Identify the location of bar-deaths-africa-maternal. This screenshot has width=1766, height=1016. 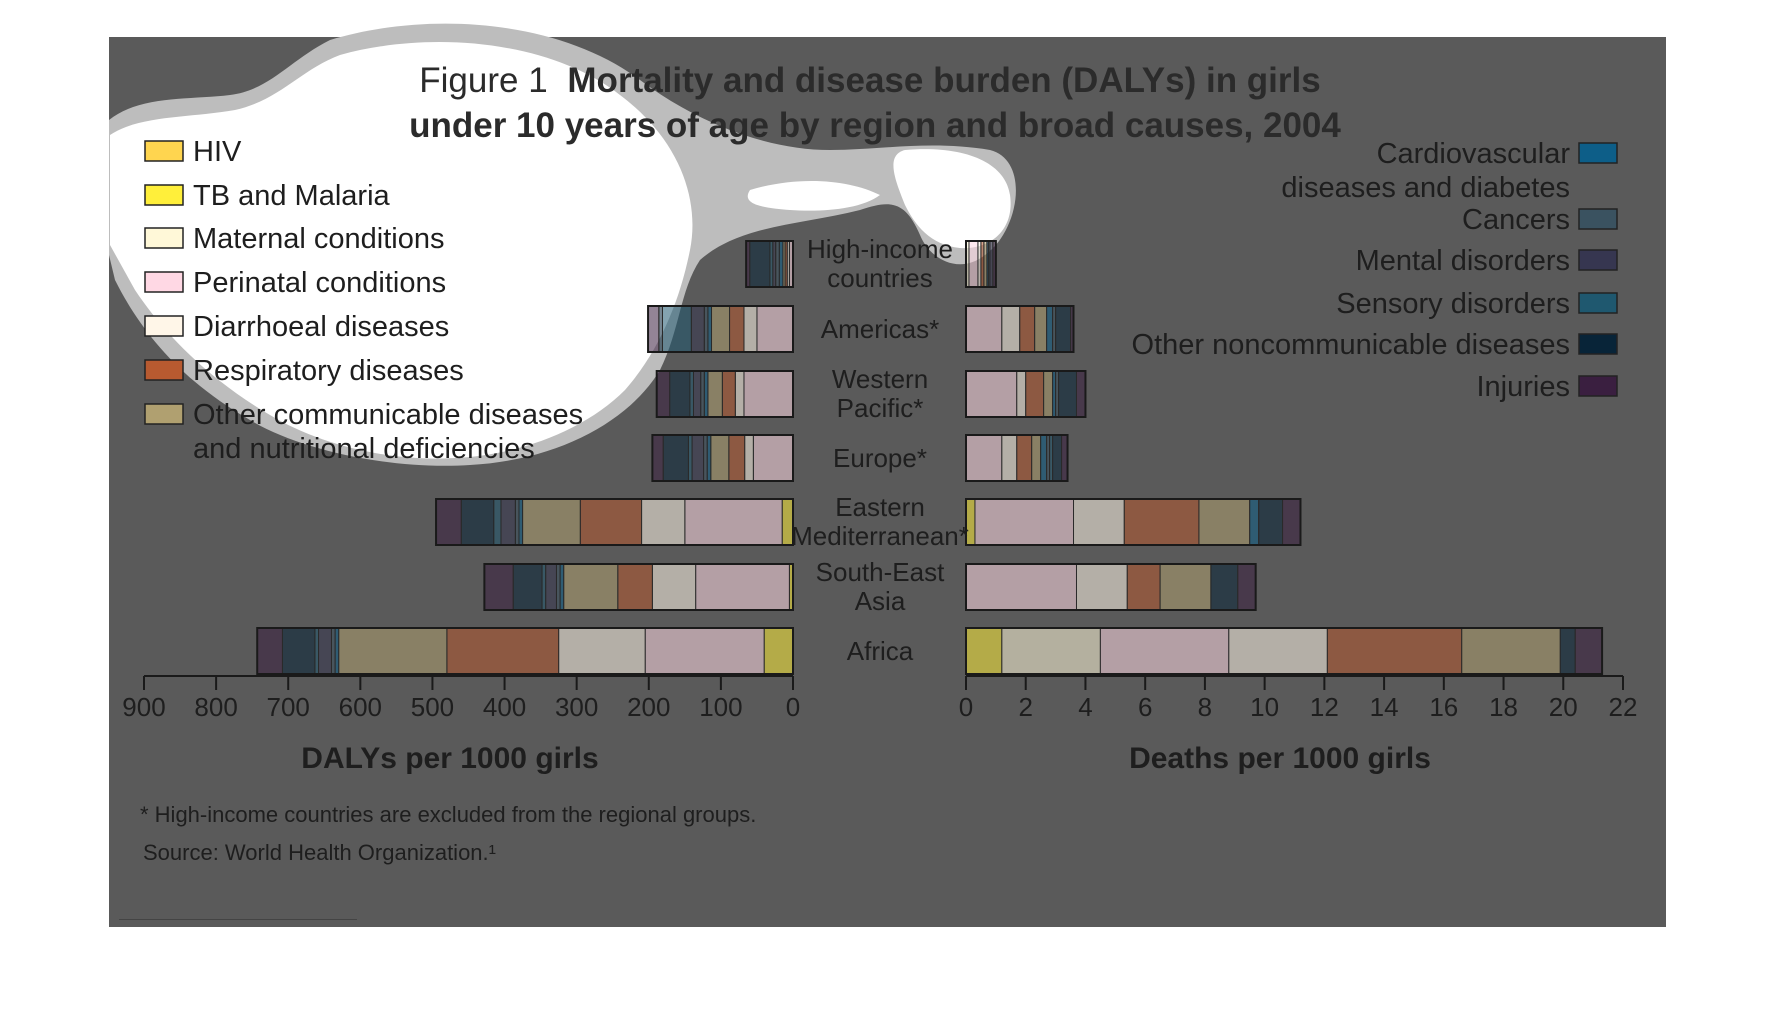
(1051, 651).